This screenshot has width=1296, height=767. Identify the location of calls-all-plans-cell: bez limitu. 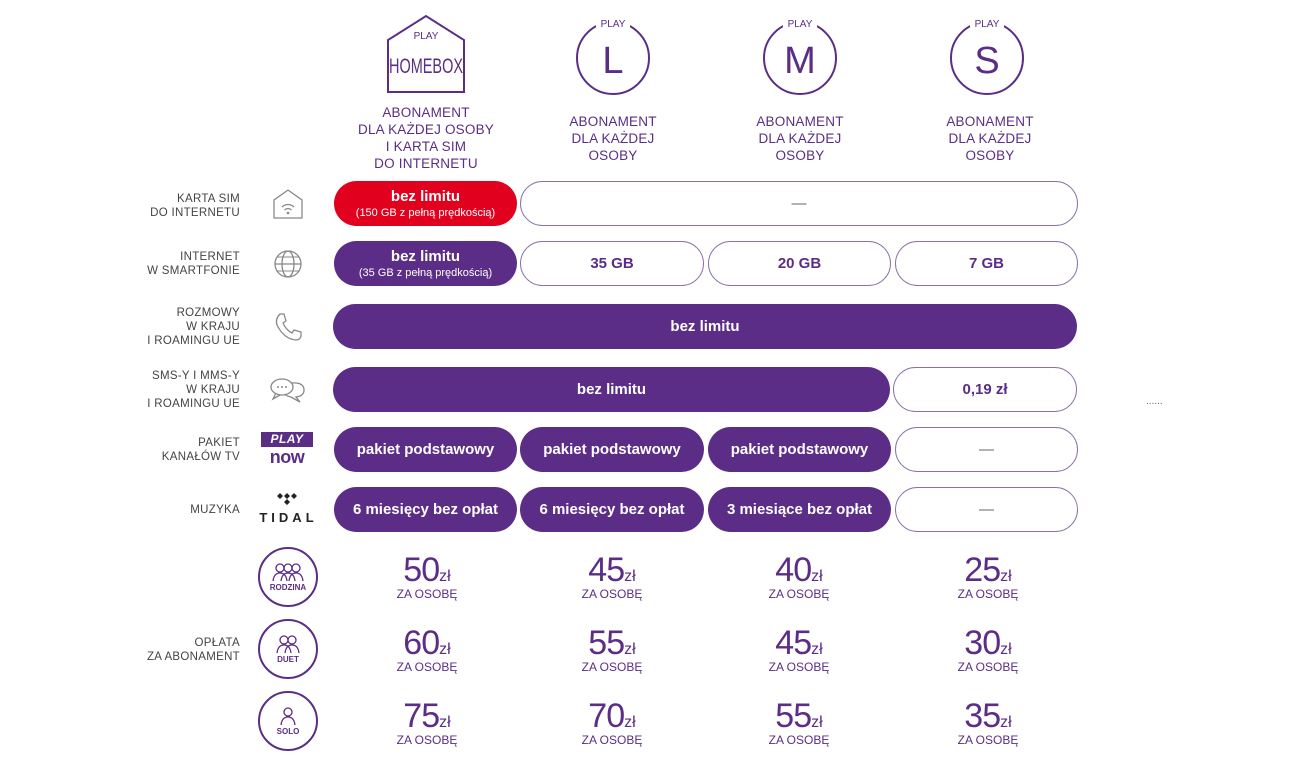
(705, 326).